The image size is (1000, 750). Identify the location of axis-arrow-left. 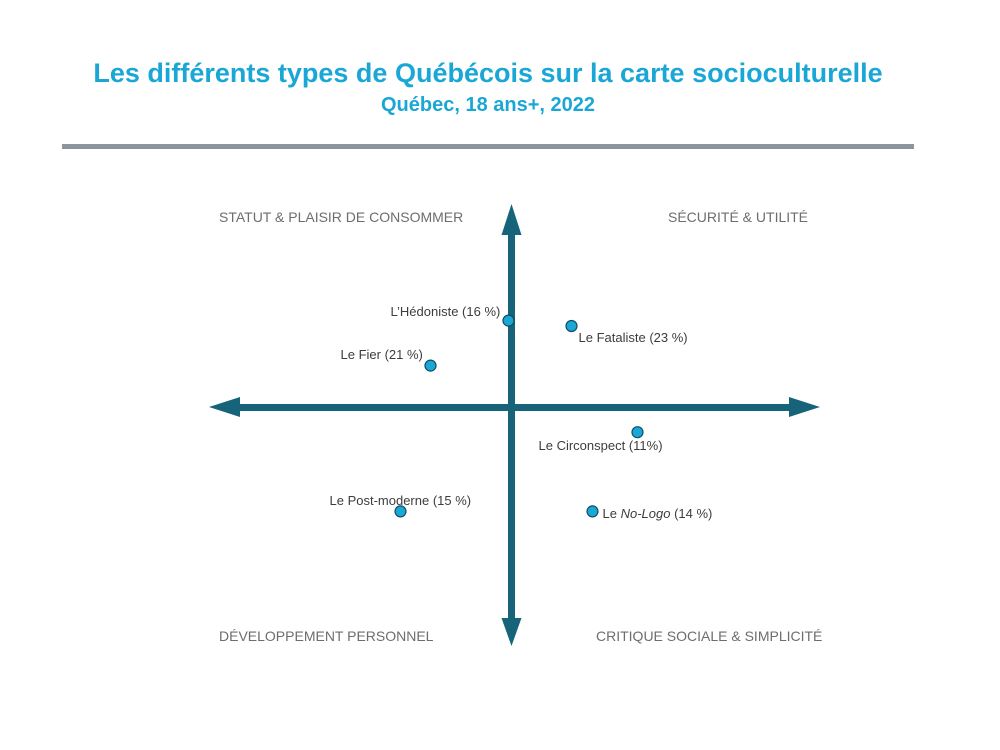
(224, 407).